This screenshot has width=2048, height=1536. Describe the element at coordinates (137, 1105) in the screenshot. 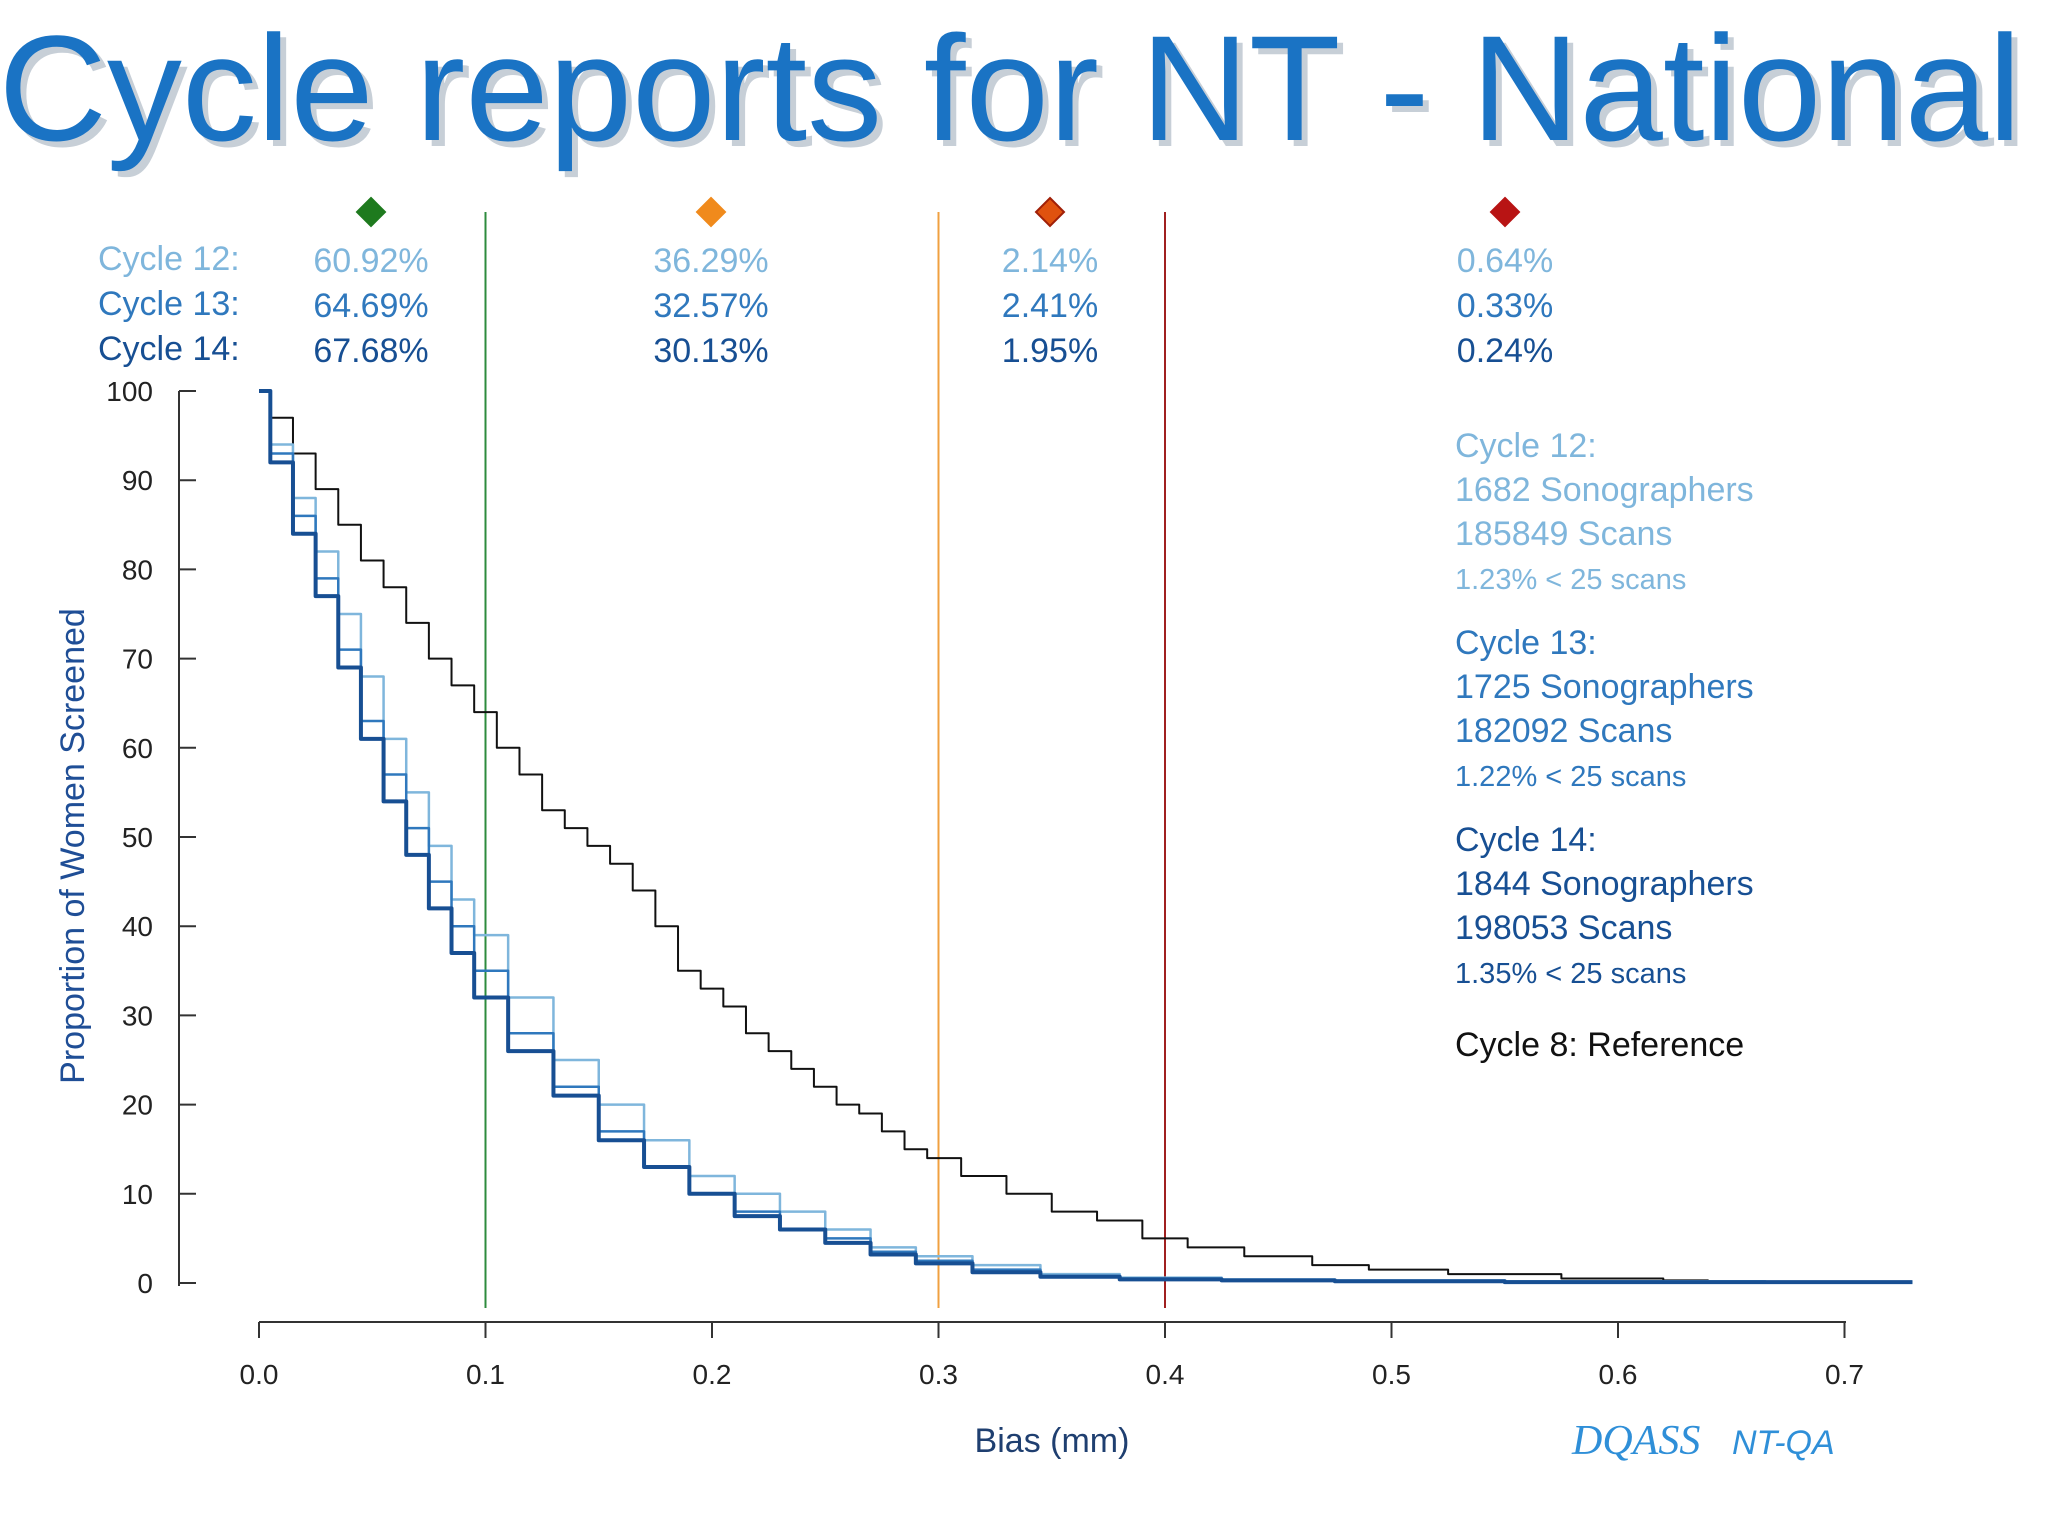

I see `y-tick-label: 20` at that location.